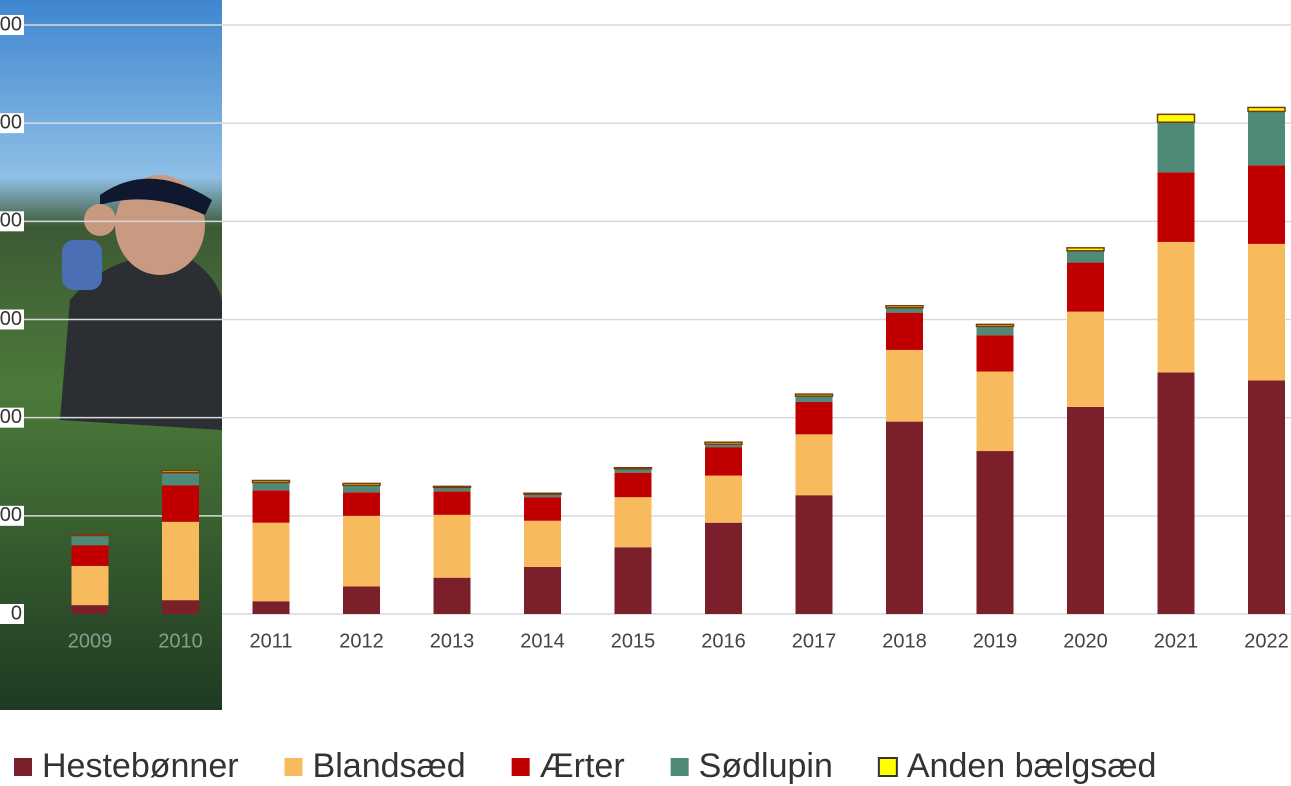 The height and width of the screenshot is (786, 1291). I want to click on x-tick-label: 2022, so click(1266, 641).